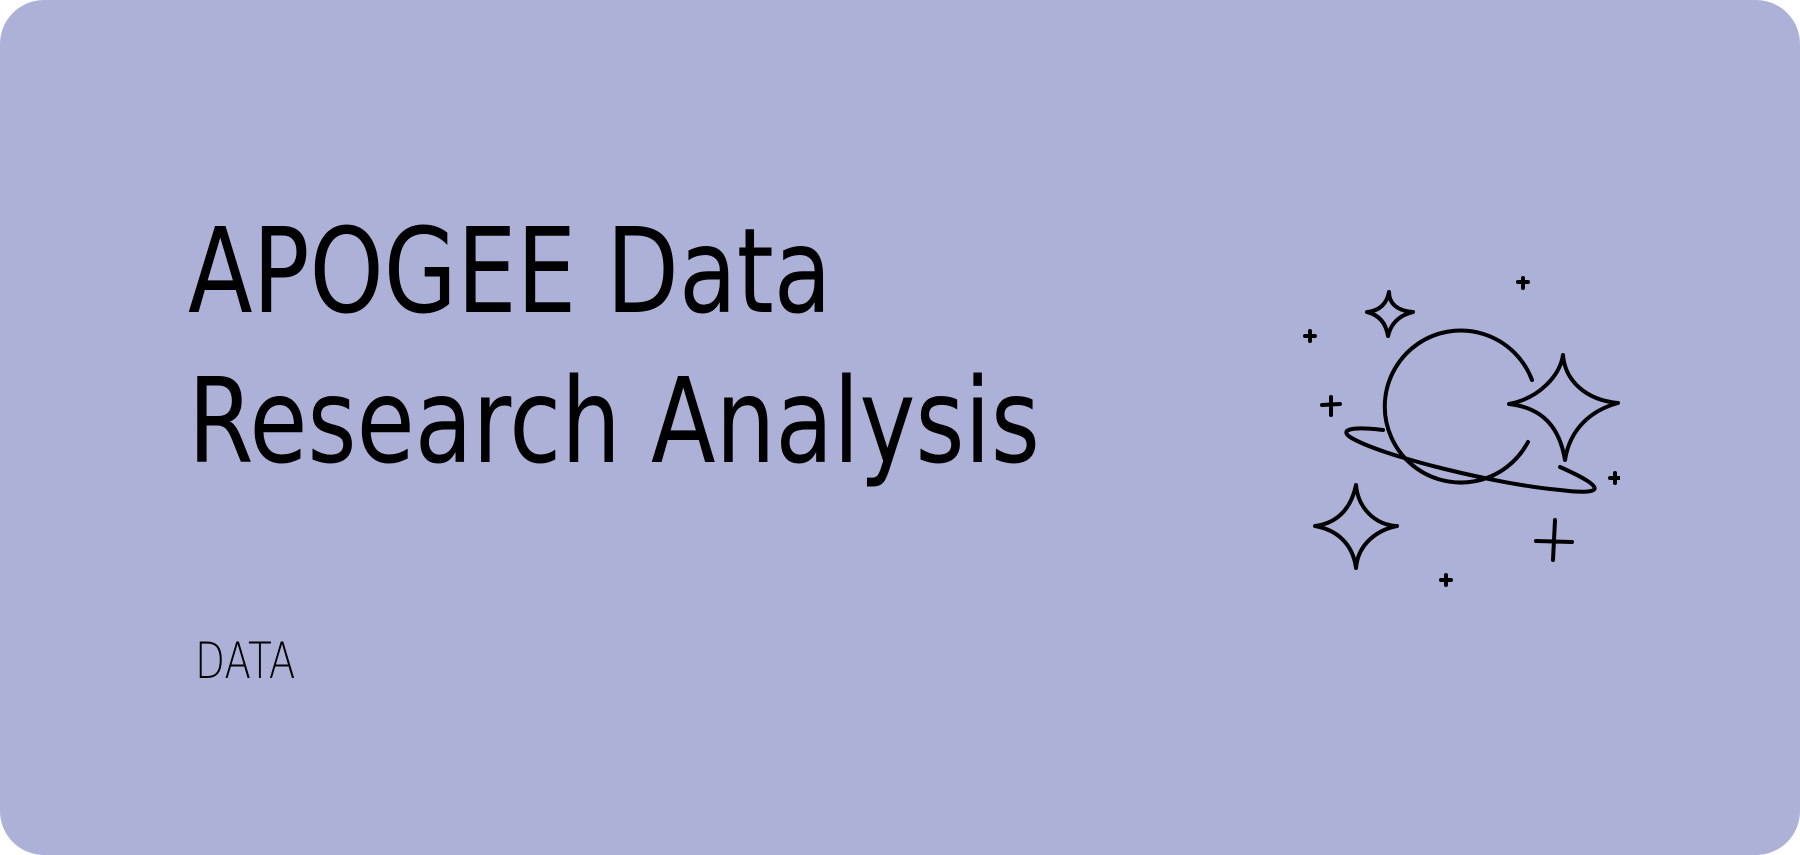 This screenshot has width=1800, height=855. Describe the element at coordinates (1458, 406) in the screenshot. I see `planet-body` at that location.